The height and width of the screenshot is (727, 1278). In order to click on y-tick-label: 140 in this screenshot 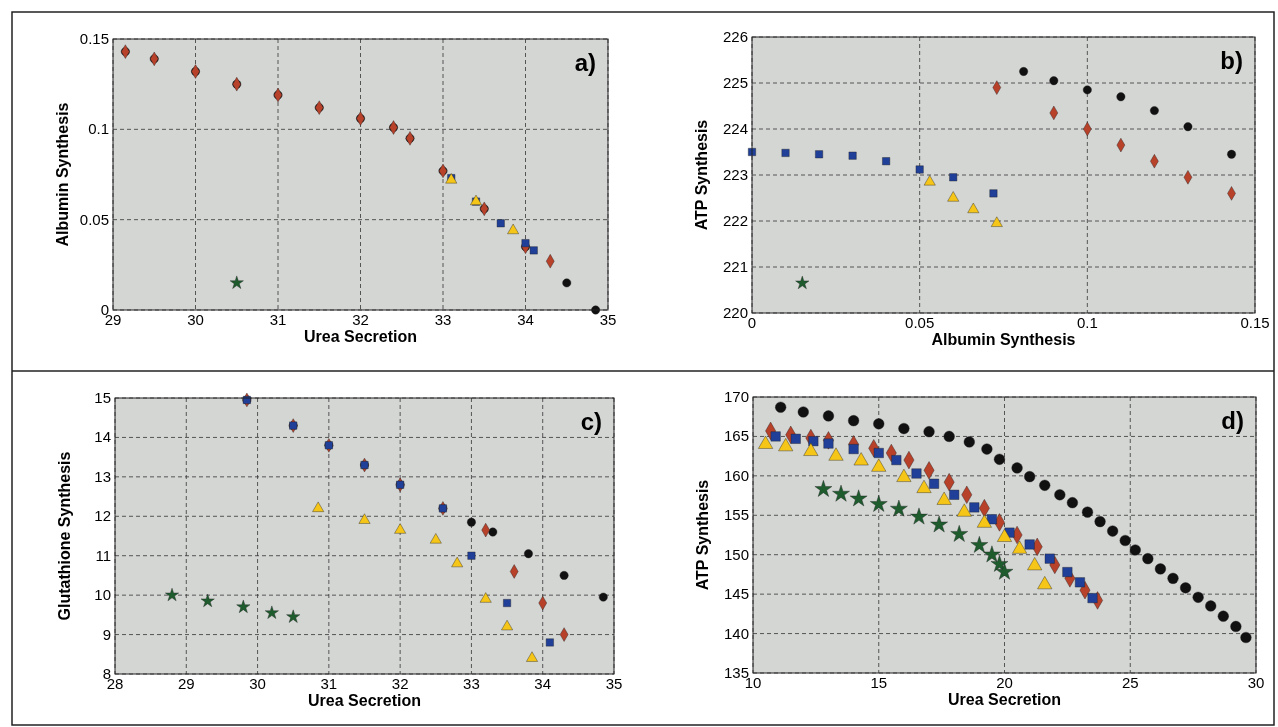, I will do `click(736, 633)`.